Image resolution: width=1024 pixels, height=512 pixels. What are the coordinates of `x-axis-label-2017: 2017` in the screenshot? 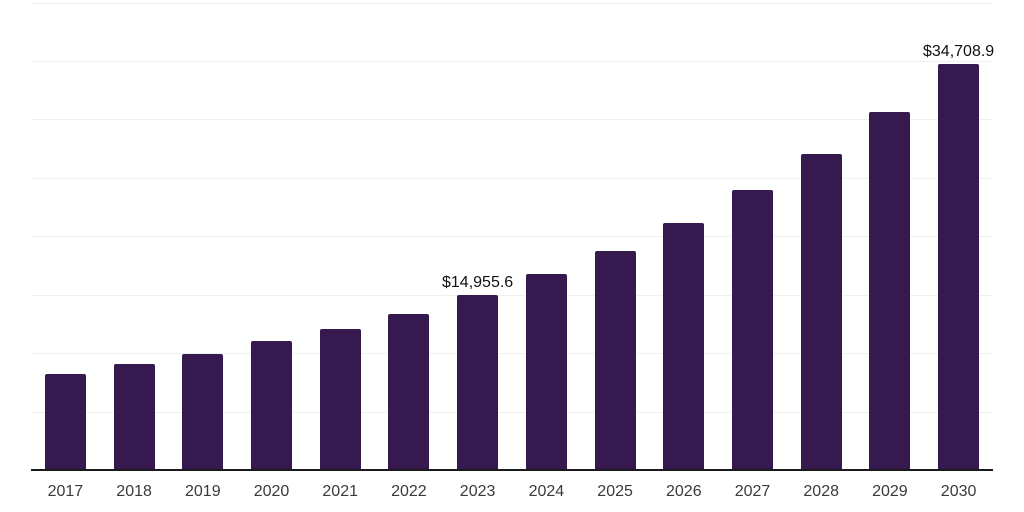 It's located at (65, 491).